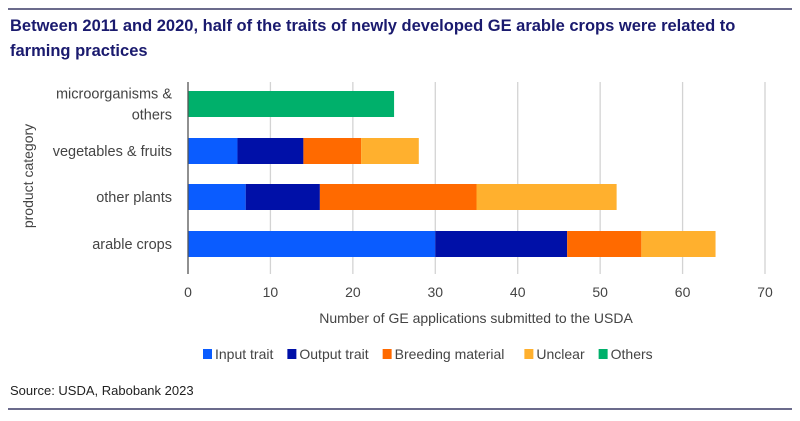  What do you see at coordinates (244, 354) in the screenshot?
I see `legend-label: Input trait` at bounding box center [244, 354].